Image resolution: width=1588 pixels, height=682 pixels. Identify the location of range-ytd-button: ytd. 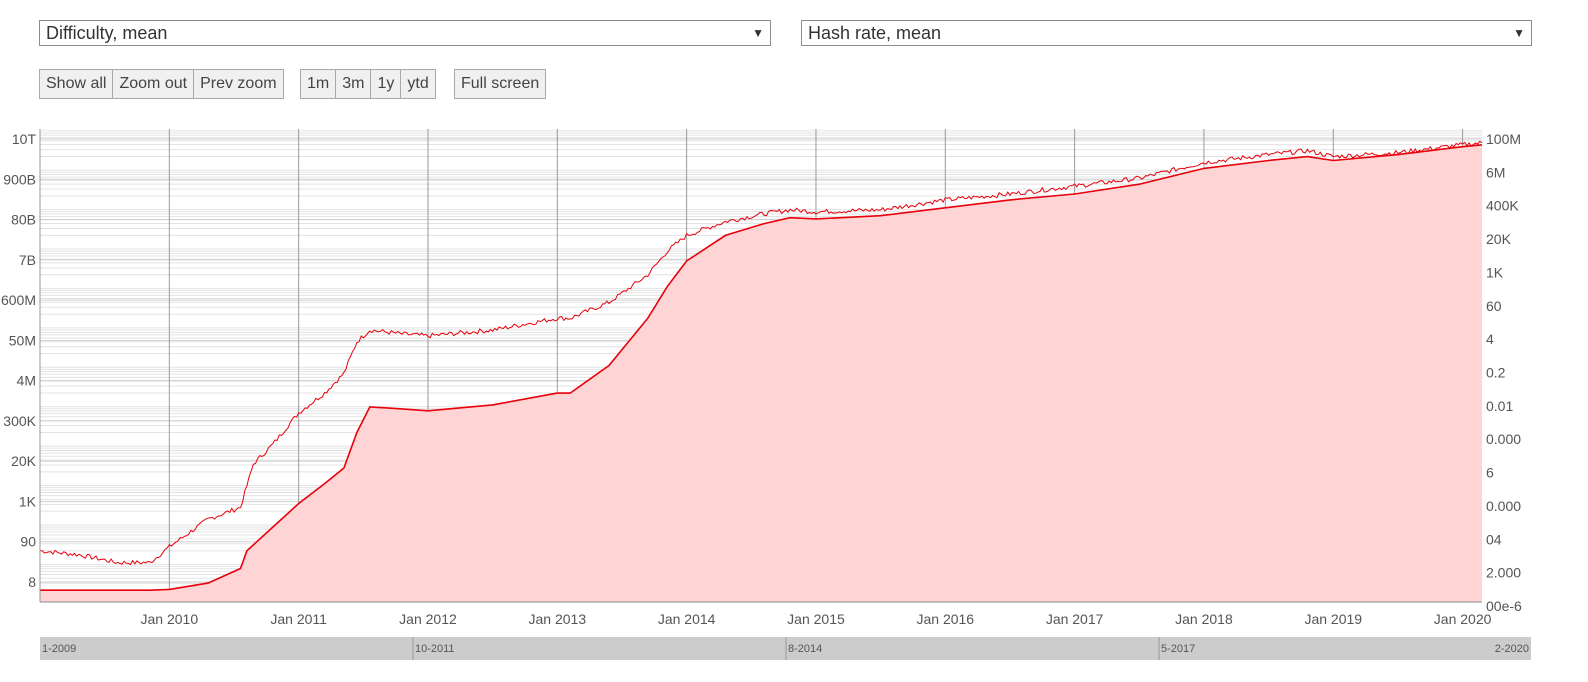
(418, 84).